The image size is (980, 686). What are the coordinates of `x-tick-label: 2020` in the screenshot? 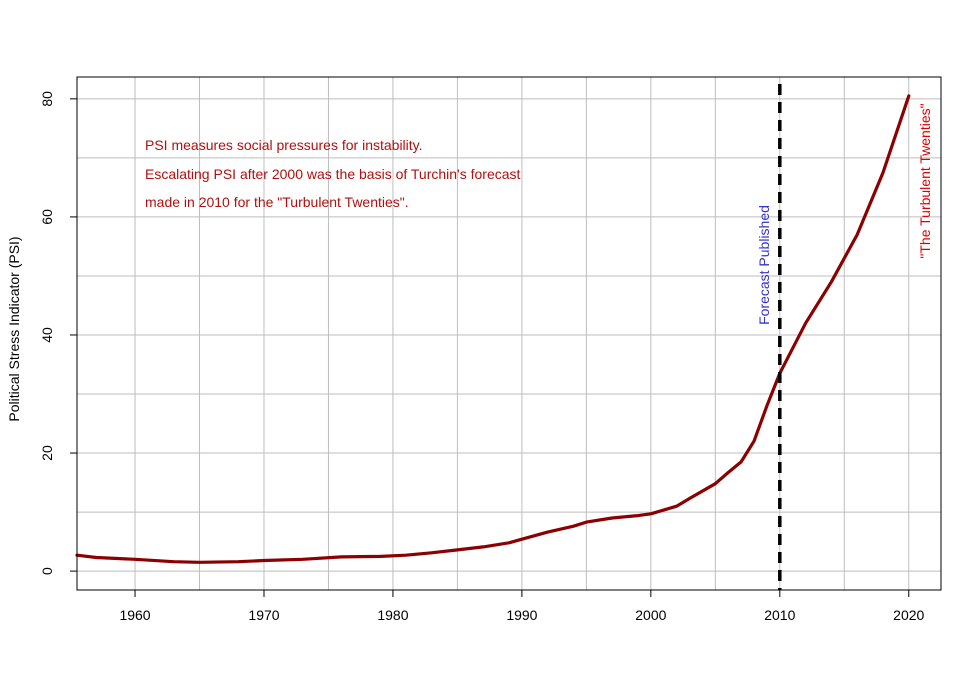 It's located at (908, 615).